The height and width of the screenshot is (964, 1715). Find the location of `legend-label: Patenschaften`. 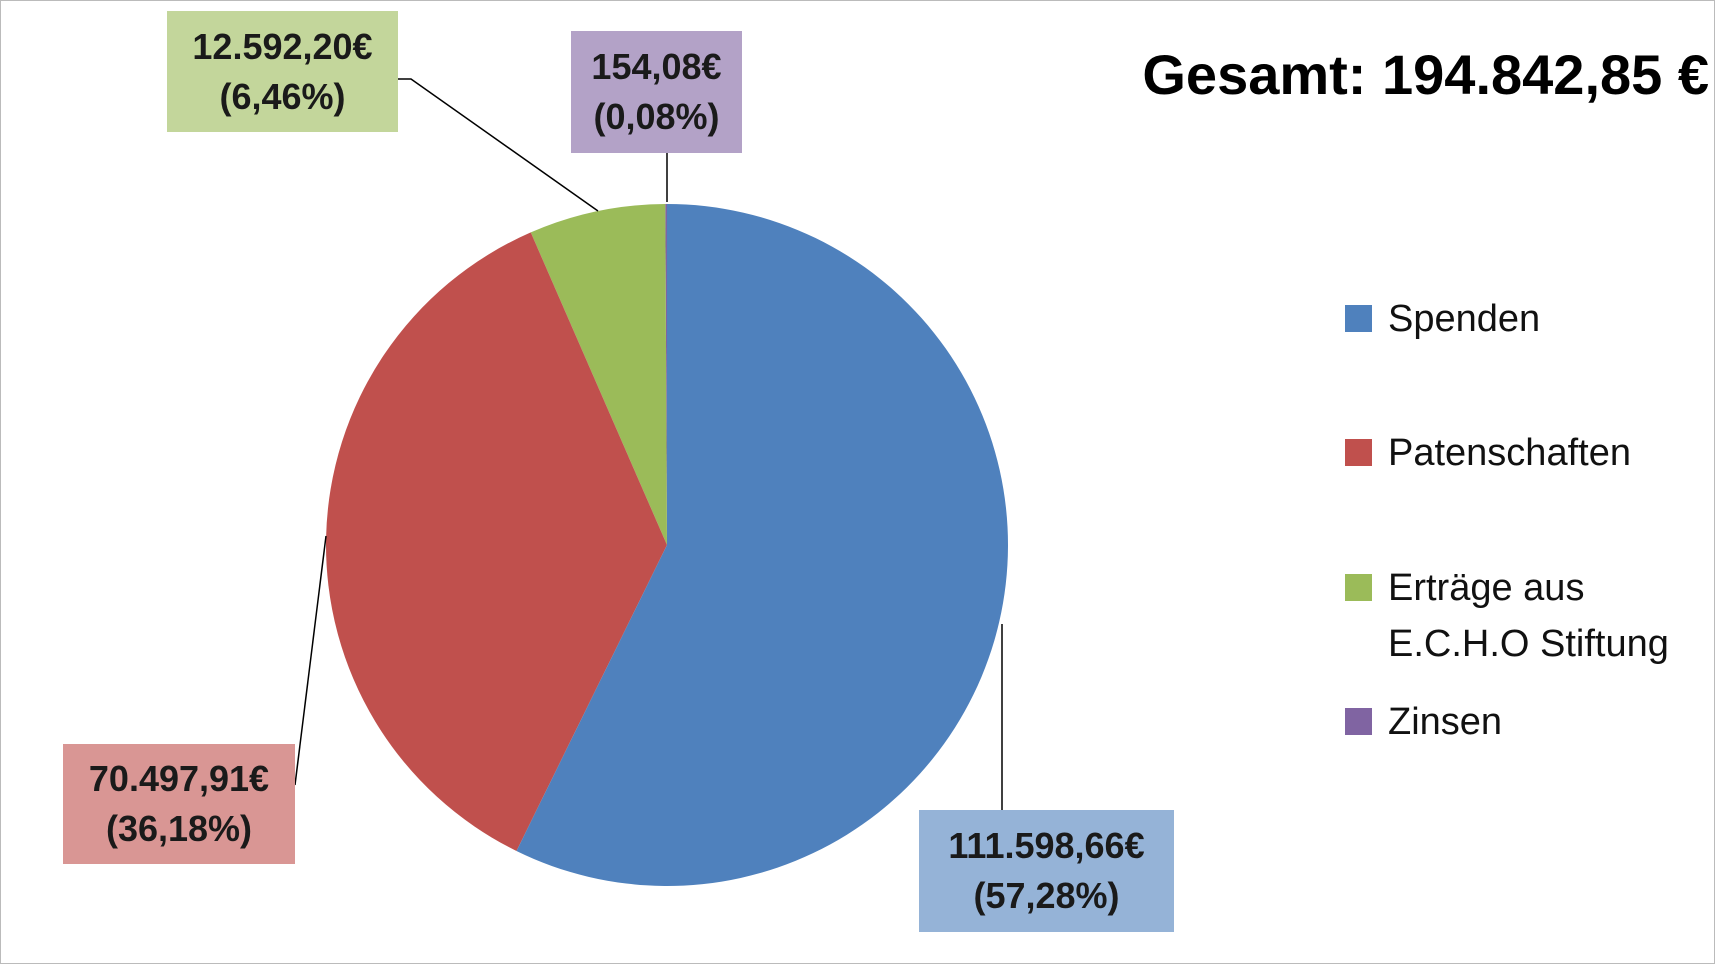

legend-label: Patenschaften is located at coordinates (1509, 453).